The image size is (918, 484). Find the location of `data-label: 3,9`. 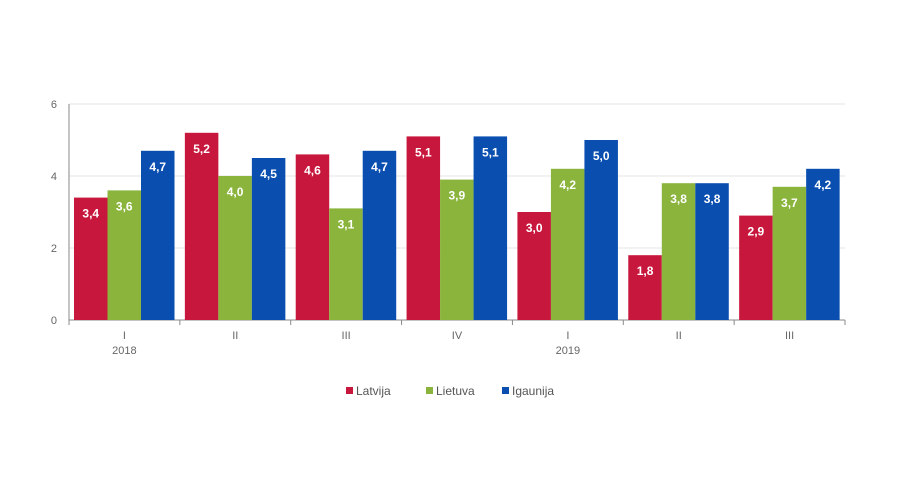

data-label: 3,9 is located at coordinates (456, 196).